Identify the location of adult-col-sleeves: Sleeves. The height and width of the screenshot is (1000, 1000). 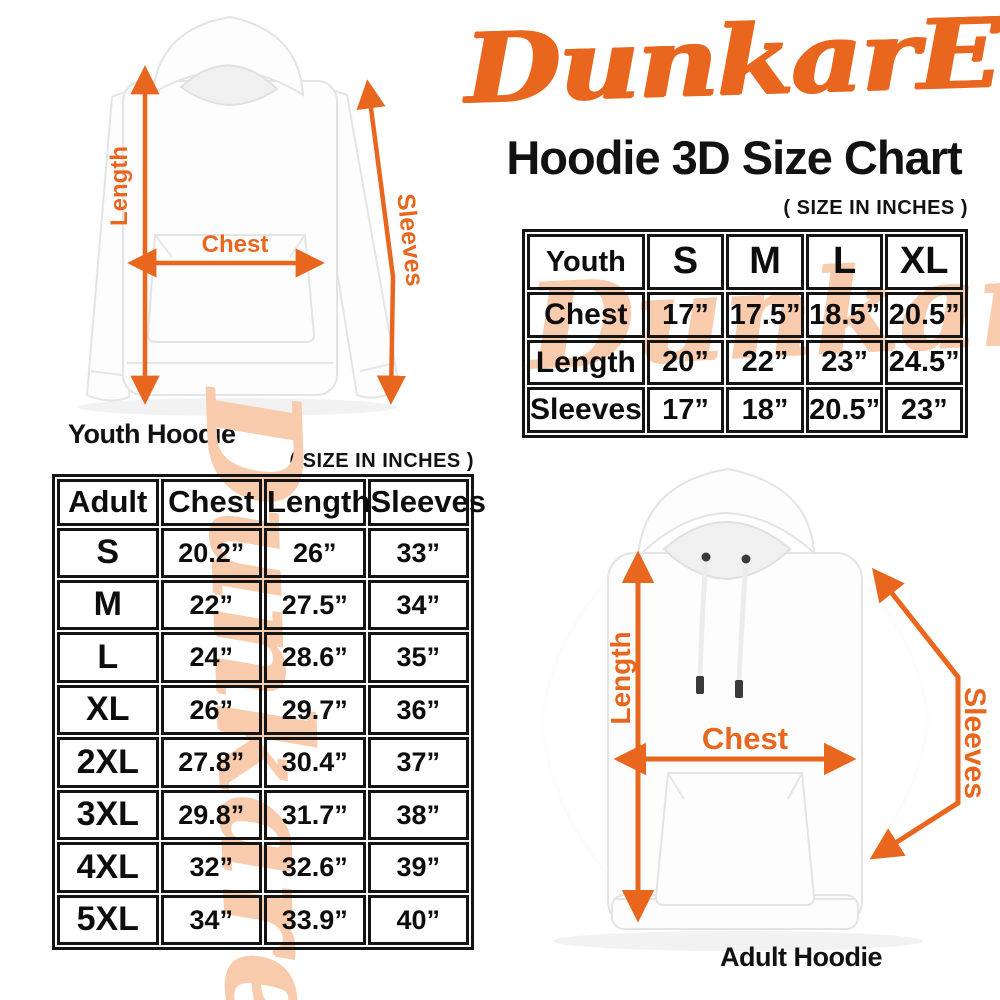
(426, 502).